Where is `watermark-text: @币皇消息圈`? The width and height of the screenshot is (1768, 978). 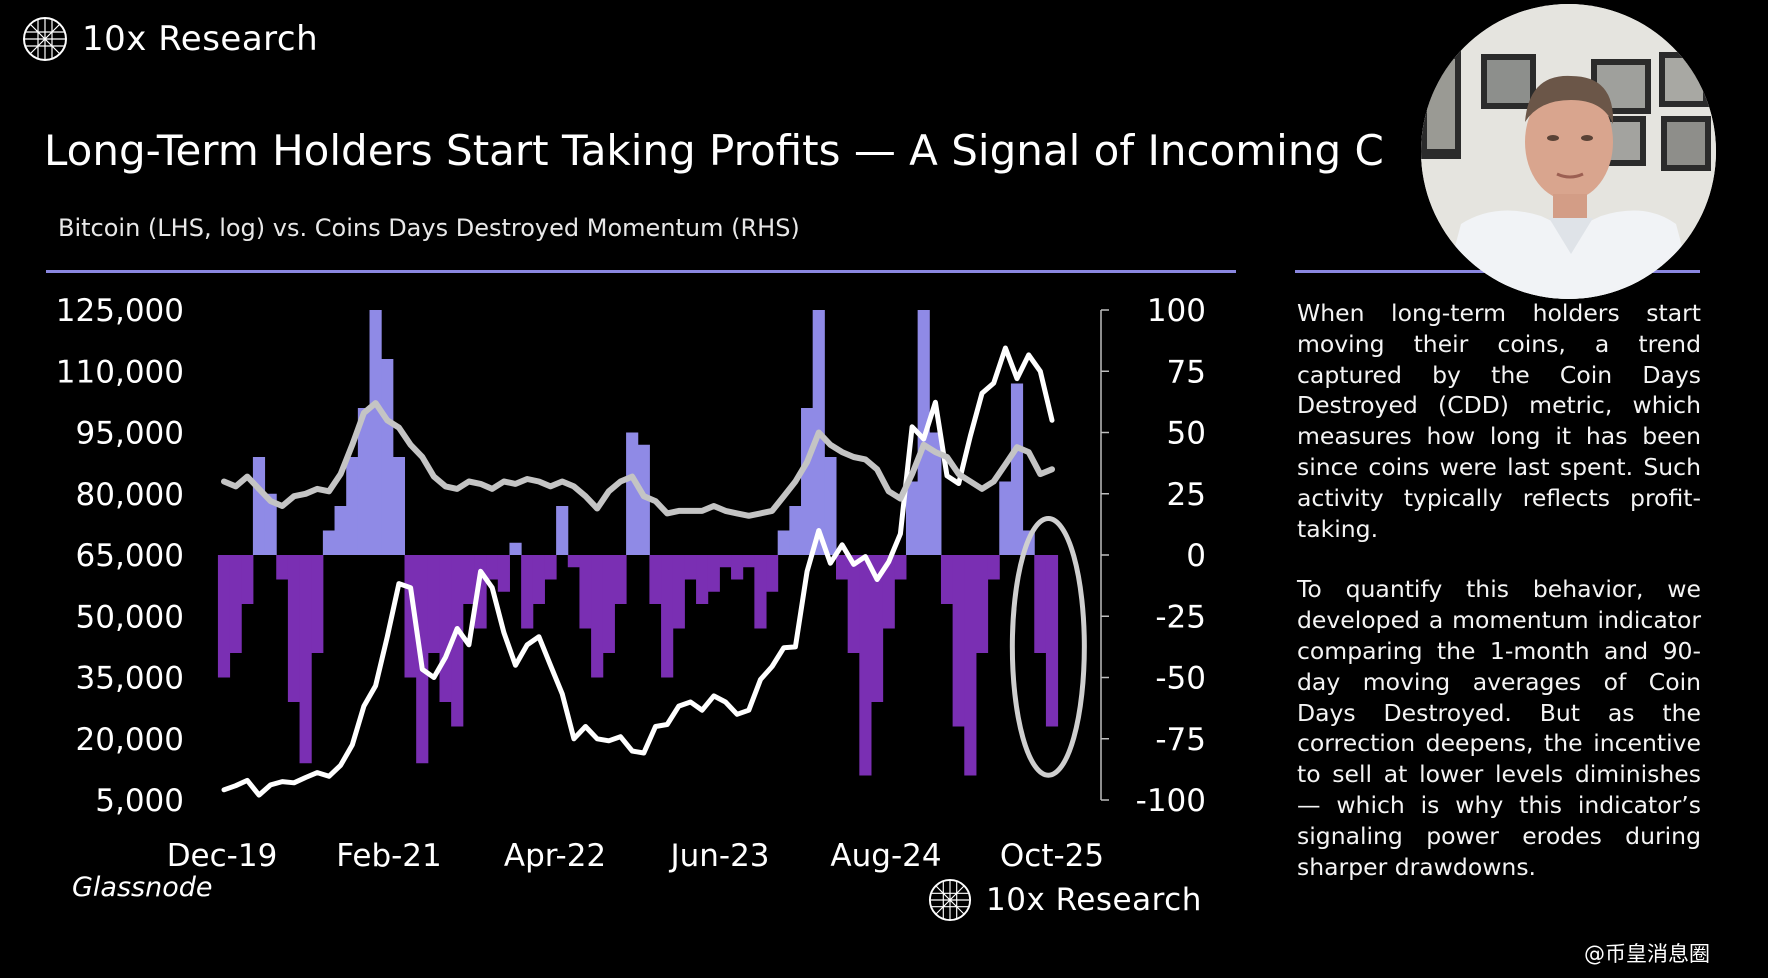
watermark-text: @币皇消息圈 is located at coordinates (1647, 954).